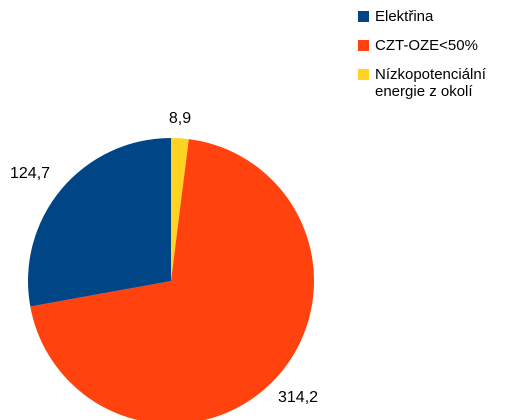  What do you see at coordinates (363, 74) in the screenshot?
I see `legend-swatch-nizkopotencialni` at bounding box center [363, 74].